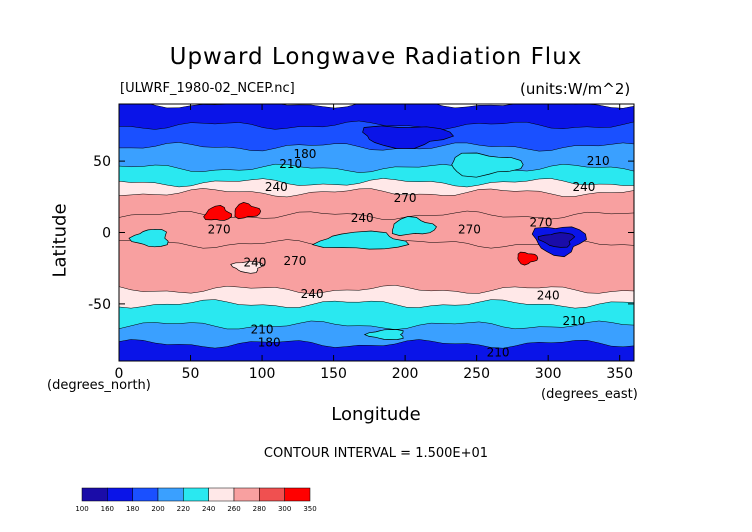 This screenshot has width=752, height=532. What do you see at coordinates (309, 509) in the screenshot?
I see `colorbar-label: 350` at bounding box center [309, 509].